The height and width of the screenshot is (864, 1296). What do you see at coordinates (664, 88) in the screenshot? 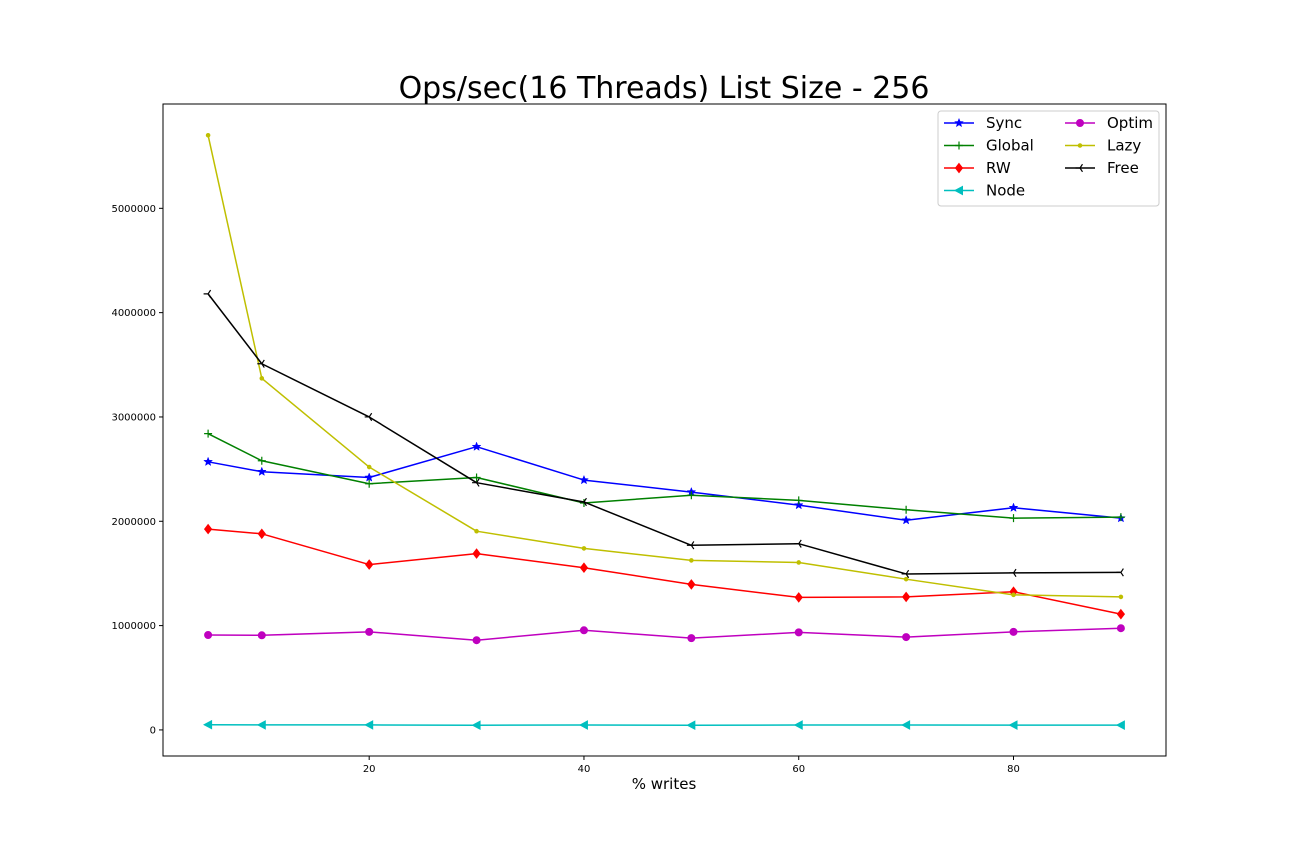
I see `chart-title: Ops/sec(16 Threads) List Size - 256` at bounding box center [664, 88].